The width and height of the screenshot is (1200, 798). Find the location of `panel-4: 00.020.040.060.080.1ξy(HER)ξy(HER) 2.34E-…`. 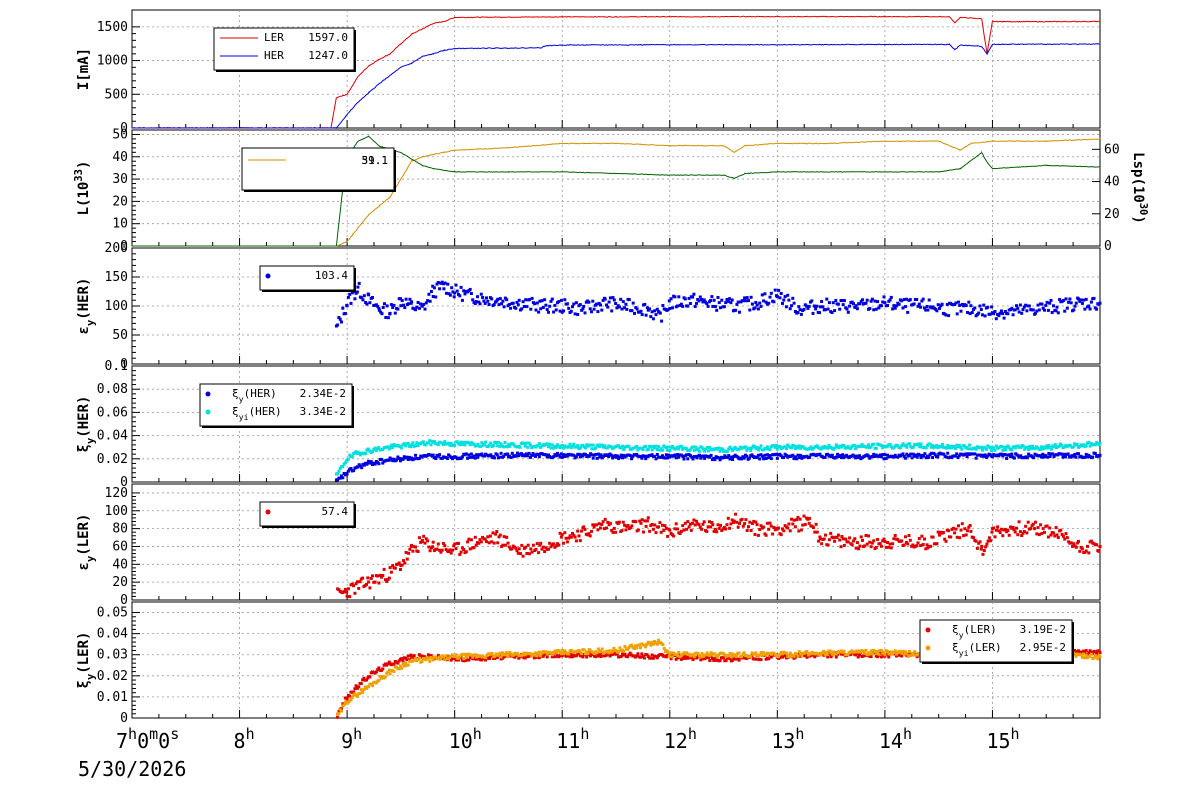

panel-4: 00.020.040.060.080.1ξy(HER)ξy(HER) 2.34E-… is located at coordinates (589, 424).